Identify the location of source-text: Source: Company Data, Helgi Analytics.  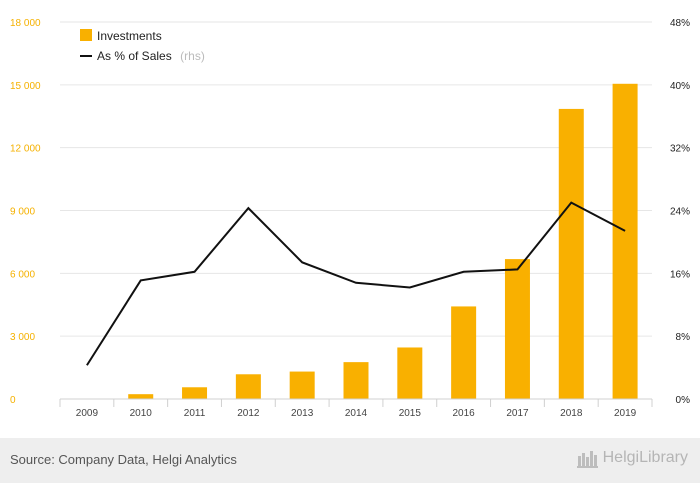
(123, 459).